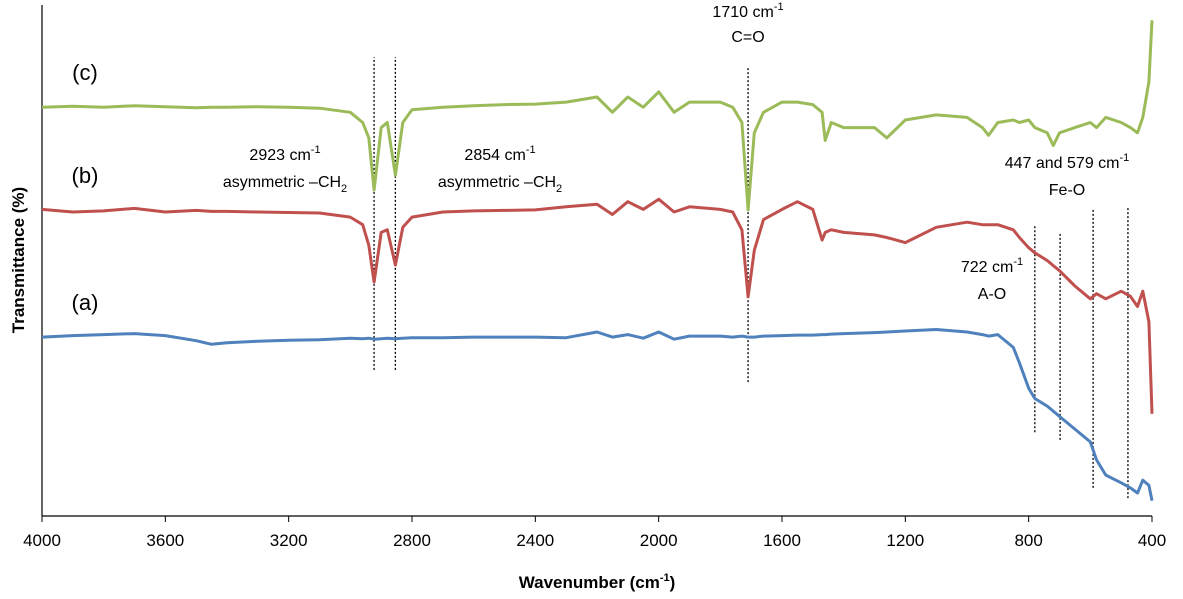 Image resolution: width=1183 pixels, height=599 pixels. I want to click on annotation-text: C=O, so click(747, 37).